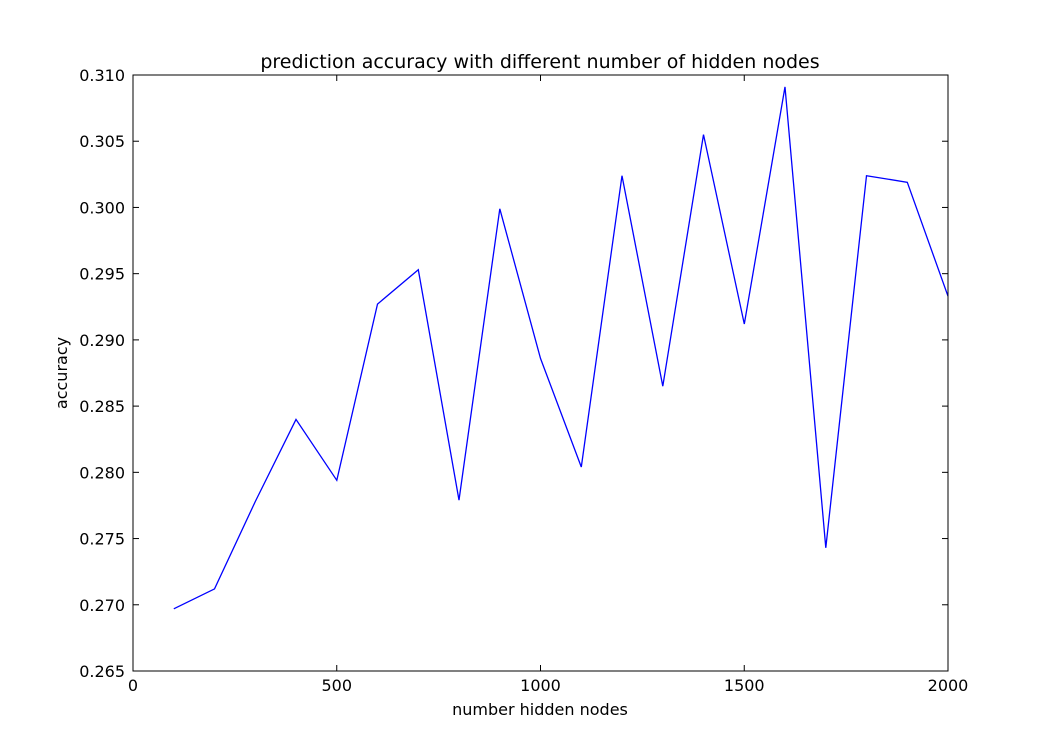 The width and height of the screenshot is (1053, 745). What do you see at coordinates (102, 274) in the screenshot?
I see `y-tick-label: 0.295` at bounding box center [102, 274].